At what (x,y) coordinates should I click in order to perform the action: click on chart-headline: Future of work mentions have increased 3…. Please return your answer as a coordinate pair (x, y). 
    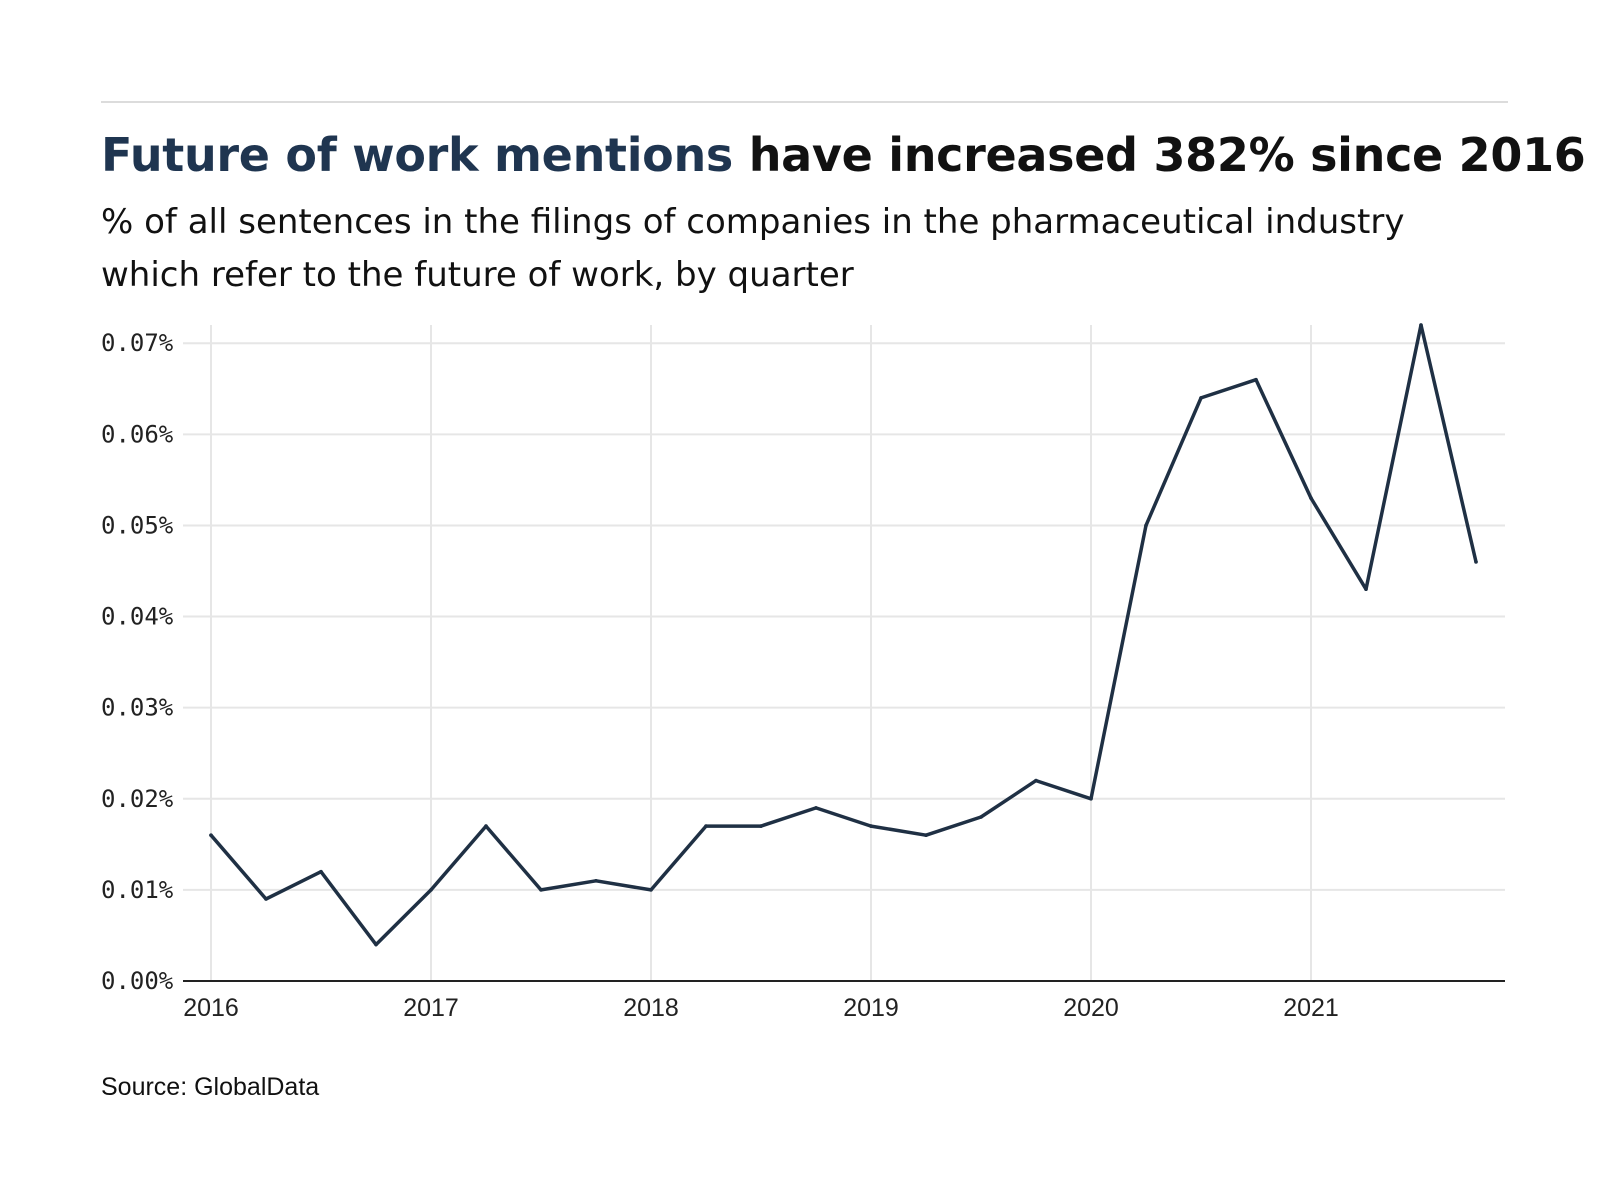
    Looking at the image, I should click on (843, 155).